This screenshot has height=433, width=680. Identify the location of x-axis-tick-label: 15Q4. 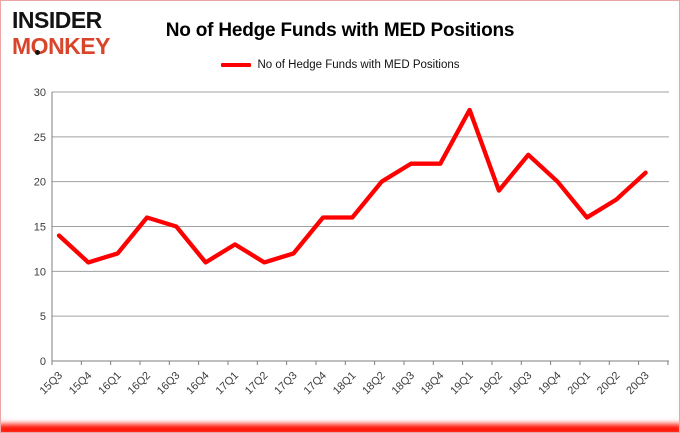
(81, 384).